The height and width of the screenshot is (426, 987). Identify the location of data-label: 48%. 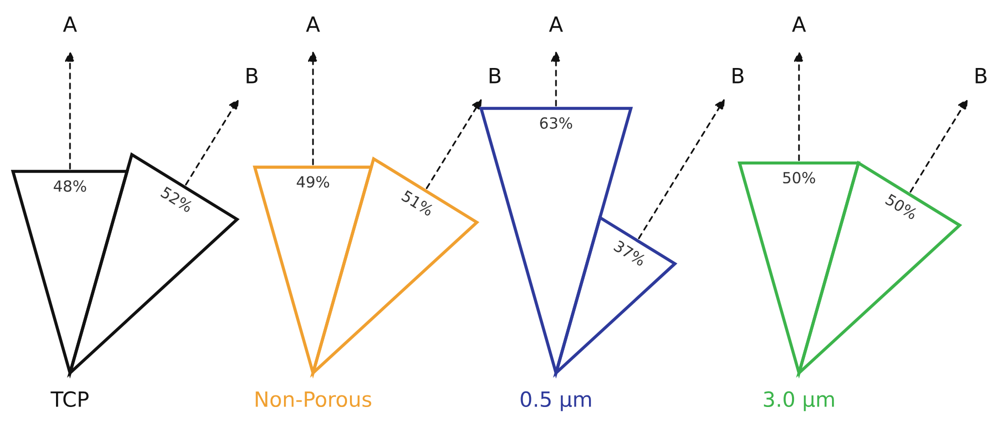
(70, 186).